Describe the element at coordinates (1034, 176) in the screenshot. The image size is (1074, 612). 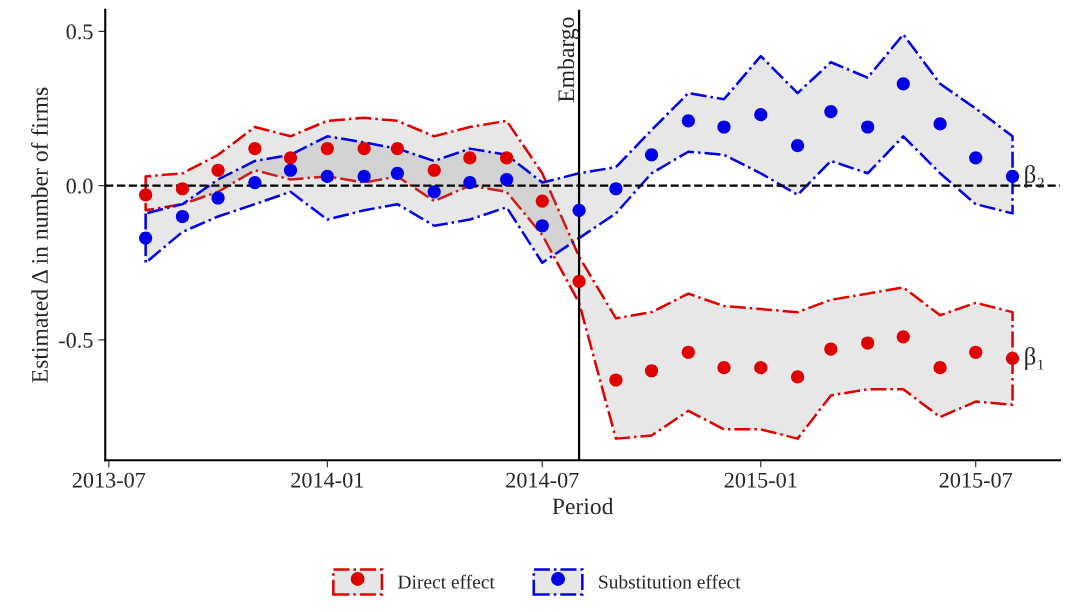
I see `annotation: β₂` at that location.